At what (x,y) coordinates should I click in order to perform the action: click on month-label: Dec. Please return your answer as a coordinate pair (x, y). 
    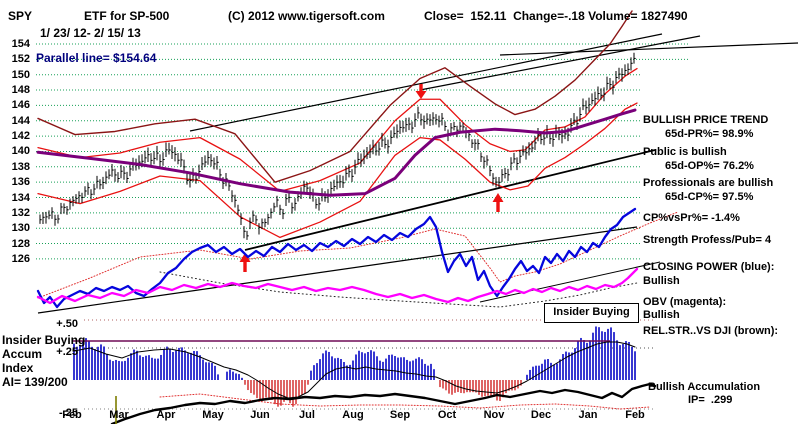
    Looking at the image, I should click on (541, 415).